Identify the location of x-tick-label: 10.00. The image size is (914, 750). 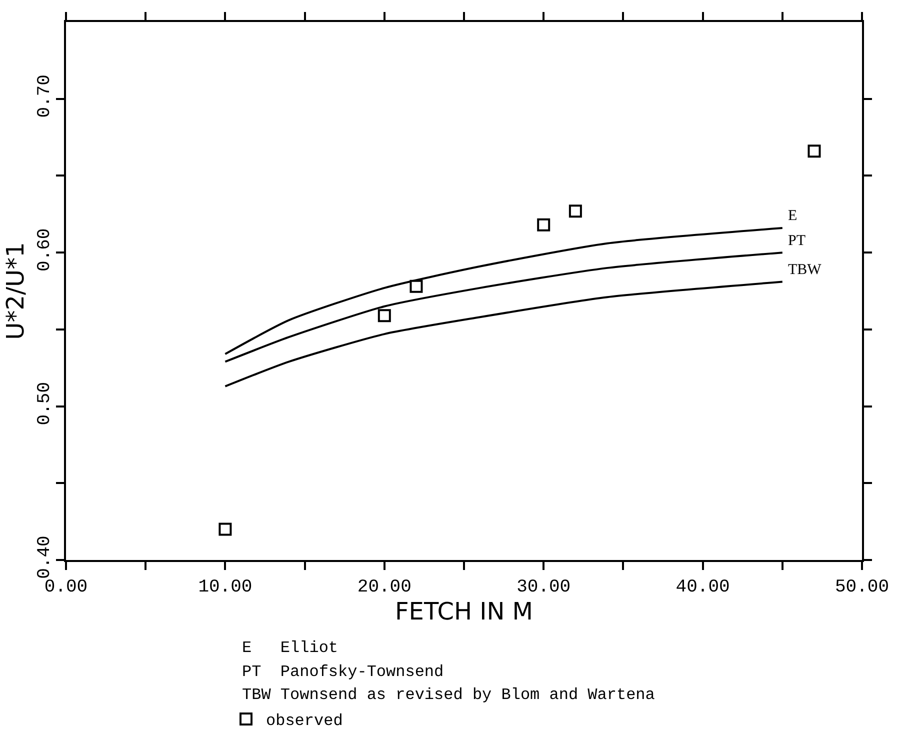
(225, 588).